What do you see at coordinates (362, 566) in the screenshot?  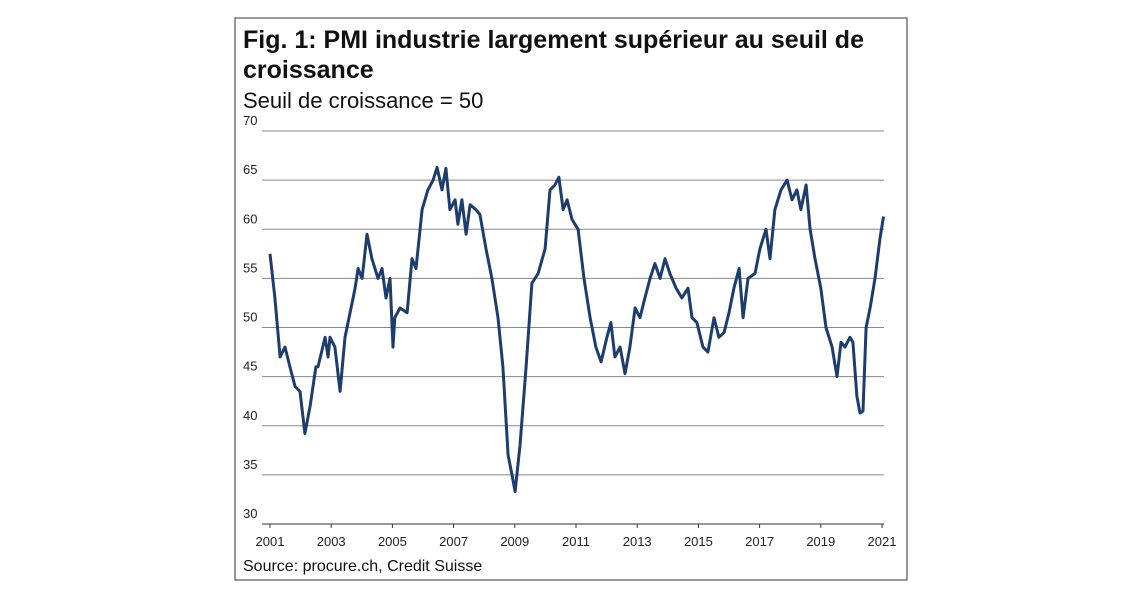 I see `source-note: Source: procure.ch, Credit Suisse` at bounding box center [362, 566].